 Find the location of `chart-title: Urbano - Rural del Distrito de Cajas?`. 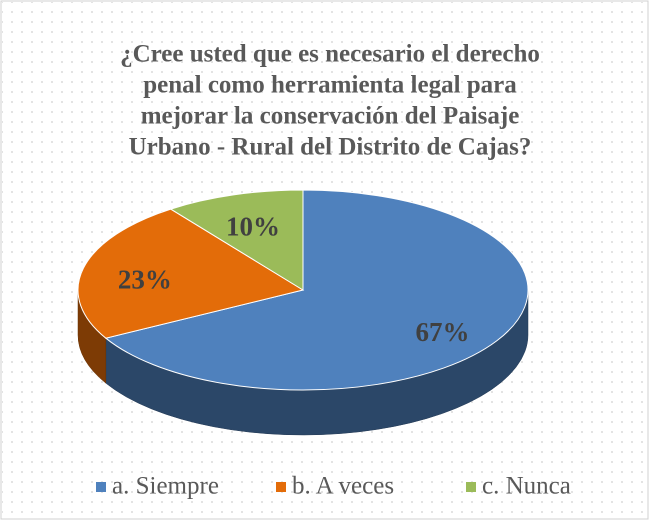

chart-title: Urbano - Rural del Distrito de Cajas? is located at coordinates (330, 147).